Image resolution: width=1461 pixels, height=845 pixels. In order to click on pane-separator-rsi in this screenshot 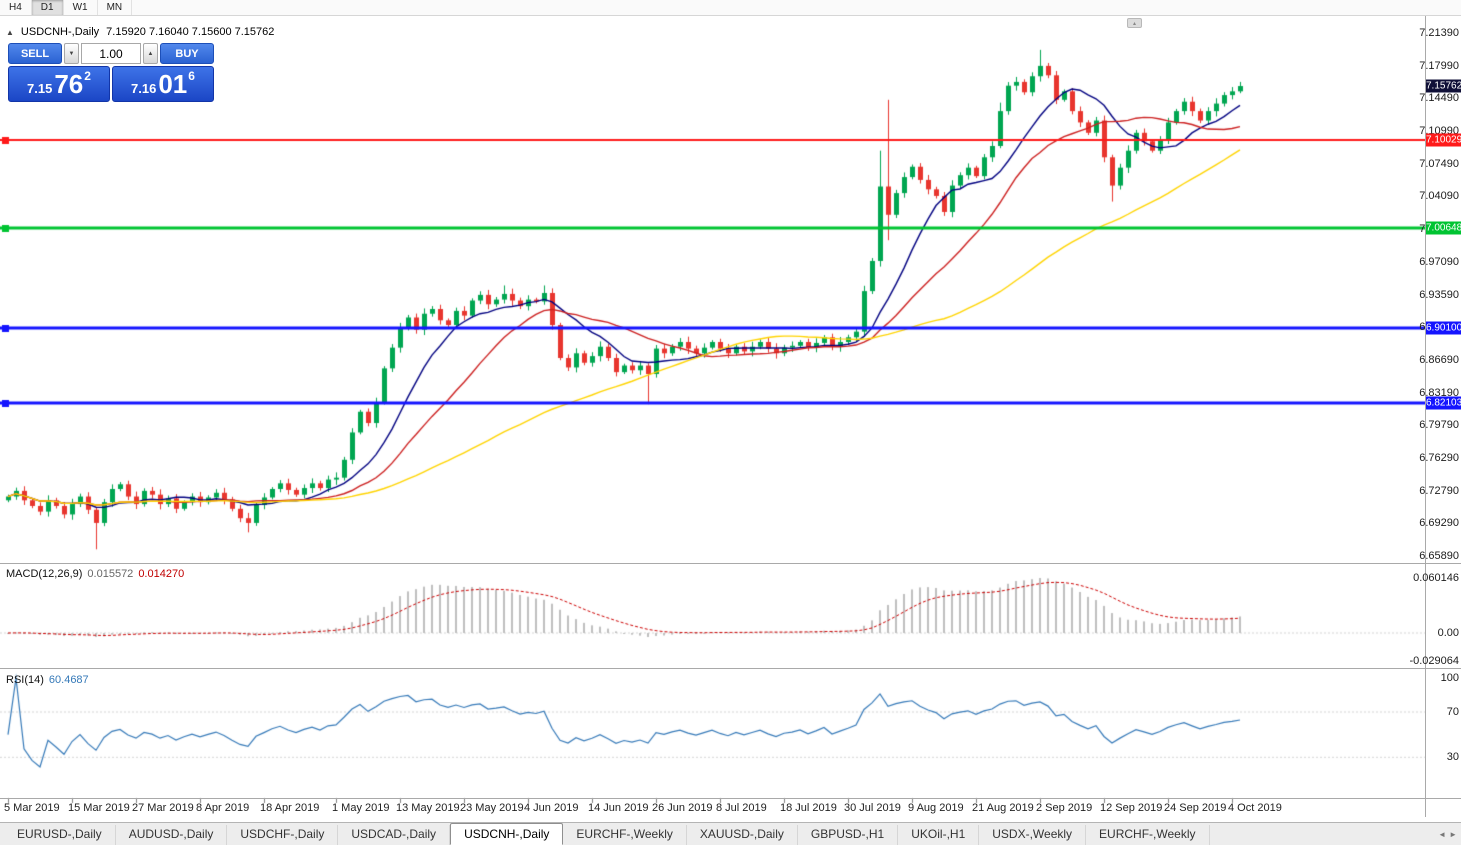, I will do `click(730, 668)`.